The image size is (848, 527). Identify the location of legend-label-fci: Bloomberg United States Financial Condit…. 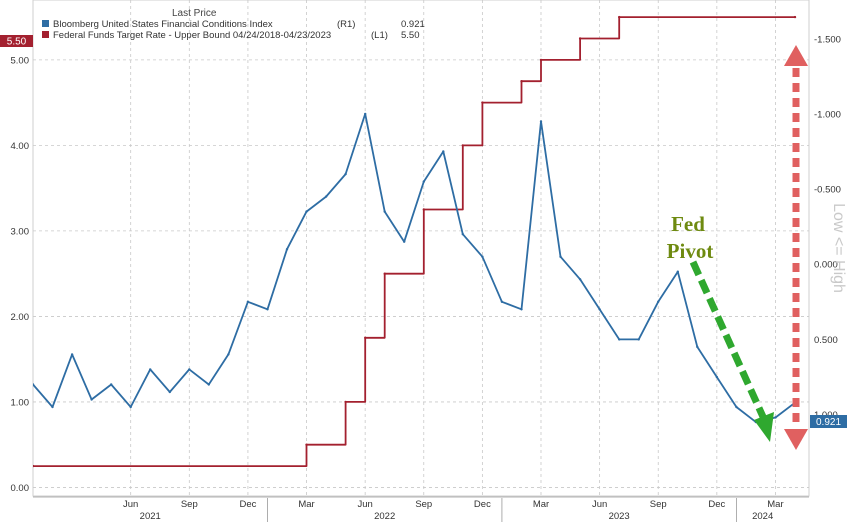
(163, 24).